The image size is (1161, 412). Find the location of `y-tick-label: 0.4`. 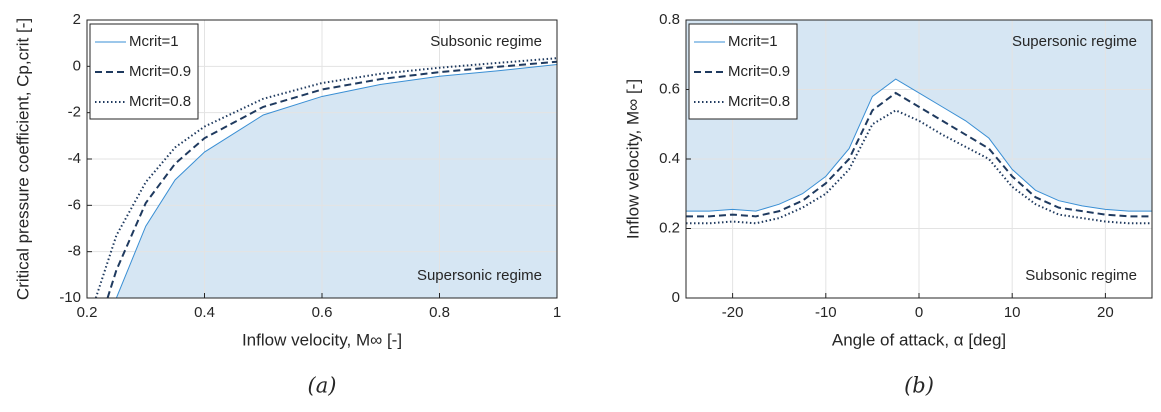

y-tick-label: 0.4 is located at coordinates (669, 158).